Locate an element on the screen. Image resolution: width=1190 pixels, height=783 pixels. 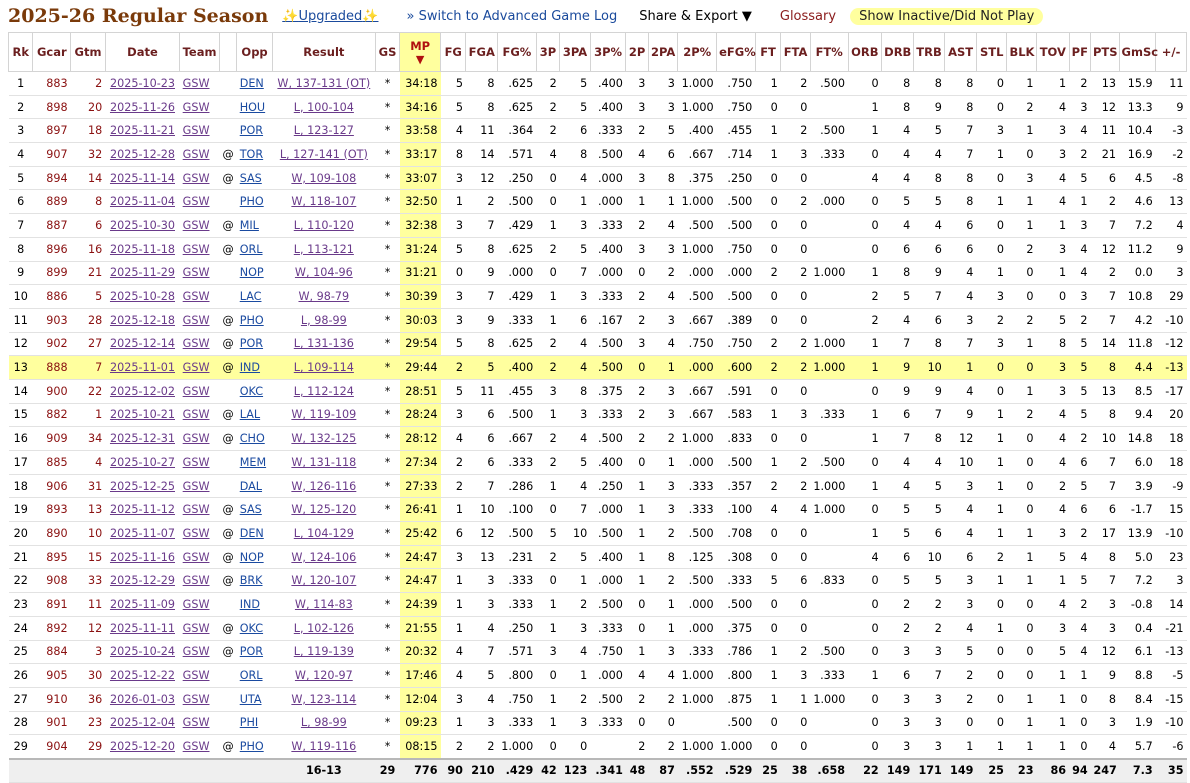
column-header--: +/- is located at coordinates (1171, 52).